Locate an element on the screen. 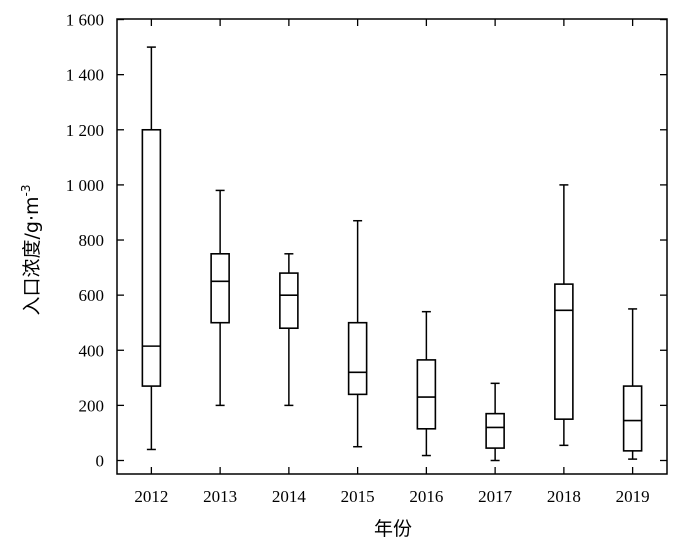  y-axis-title-superscript: -3 is located at coordinates (26, 191).